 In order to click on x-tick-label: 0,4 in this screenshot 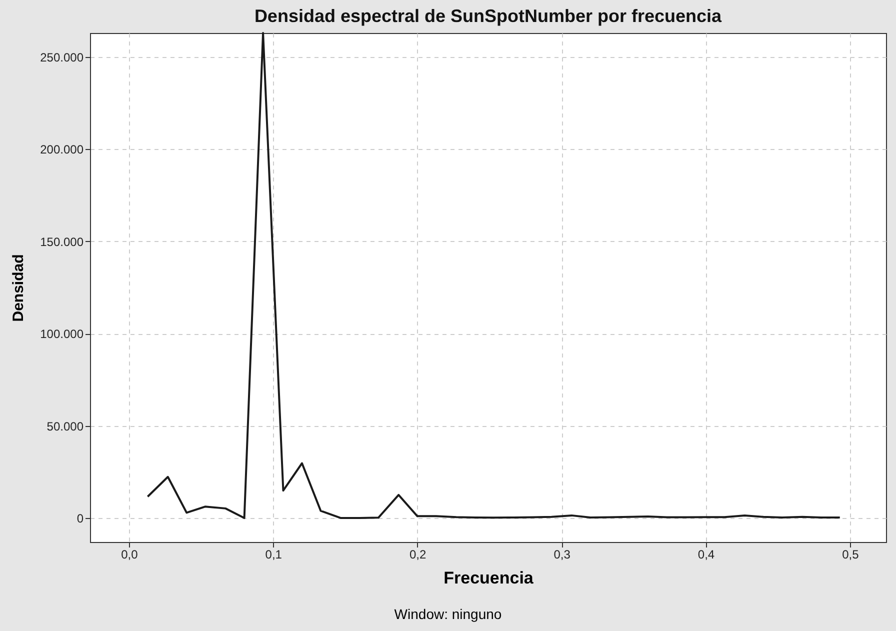, I will do `click(706, 555)`.